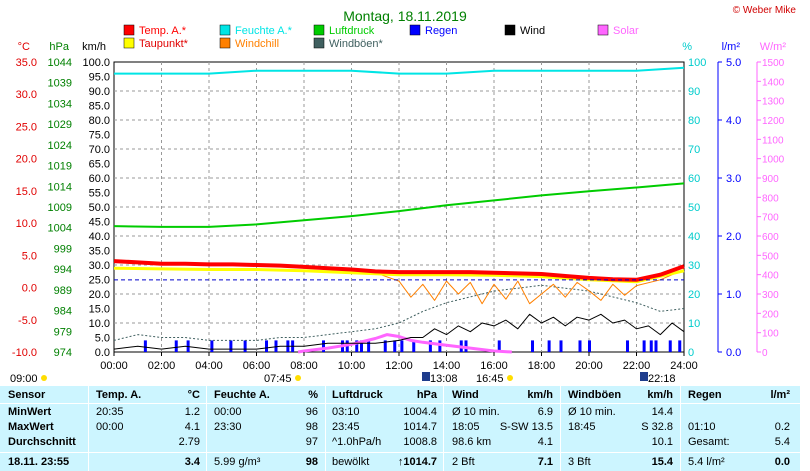 The height and width of the screenshot is (471, 810). I want to click on wind-tick-label: 0.0, so click(102, 353).